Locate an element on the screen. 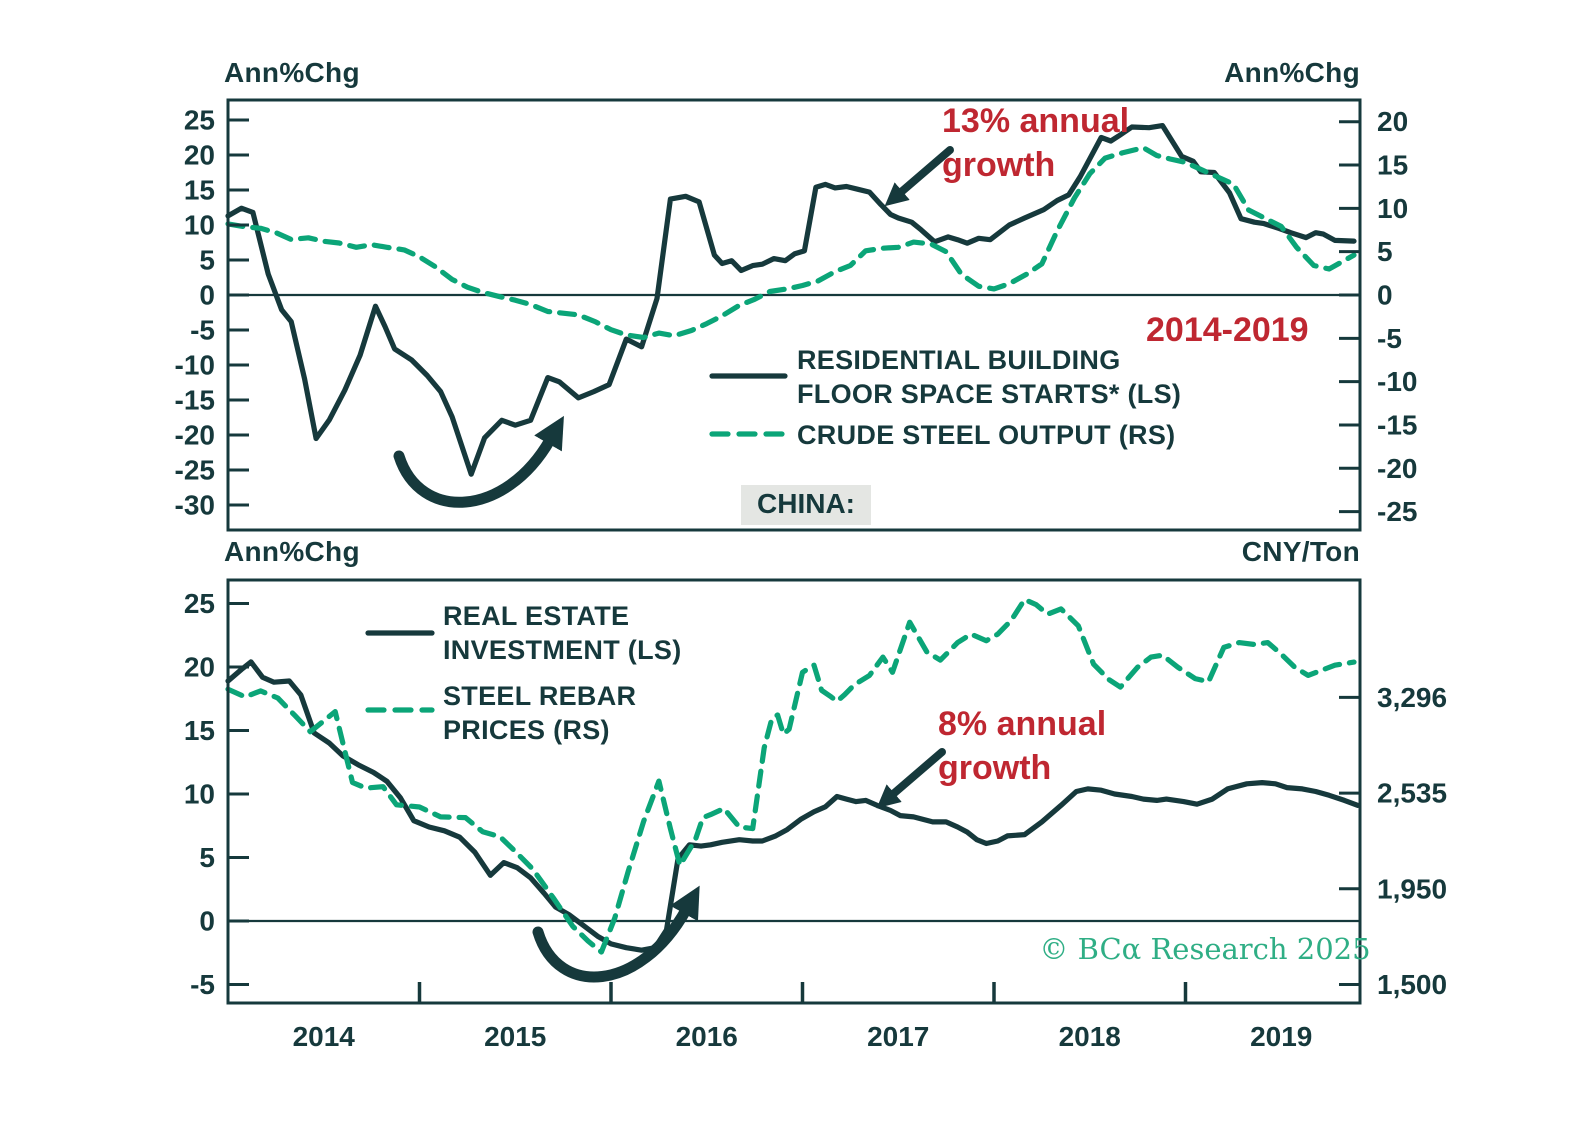 Image resolution: width=1588 pixels, height=1144 pixels. growth-annotation-top-line2: growth is located at coordinates (999, 165).